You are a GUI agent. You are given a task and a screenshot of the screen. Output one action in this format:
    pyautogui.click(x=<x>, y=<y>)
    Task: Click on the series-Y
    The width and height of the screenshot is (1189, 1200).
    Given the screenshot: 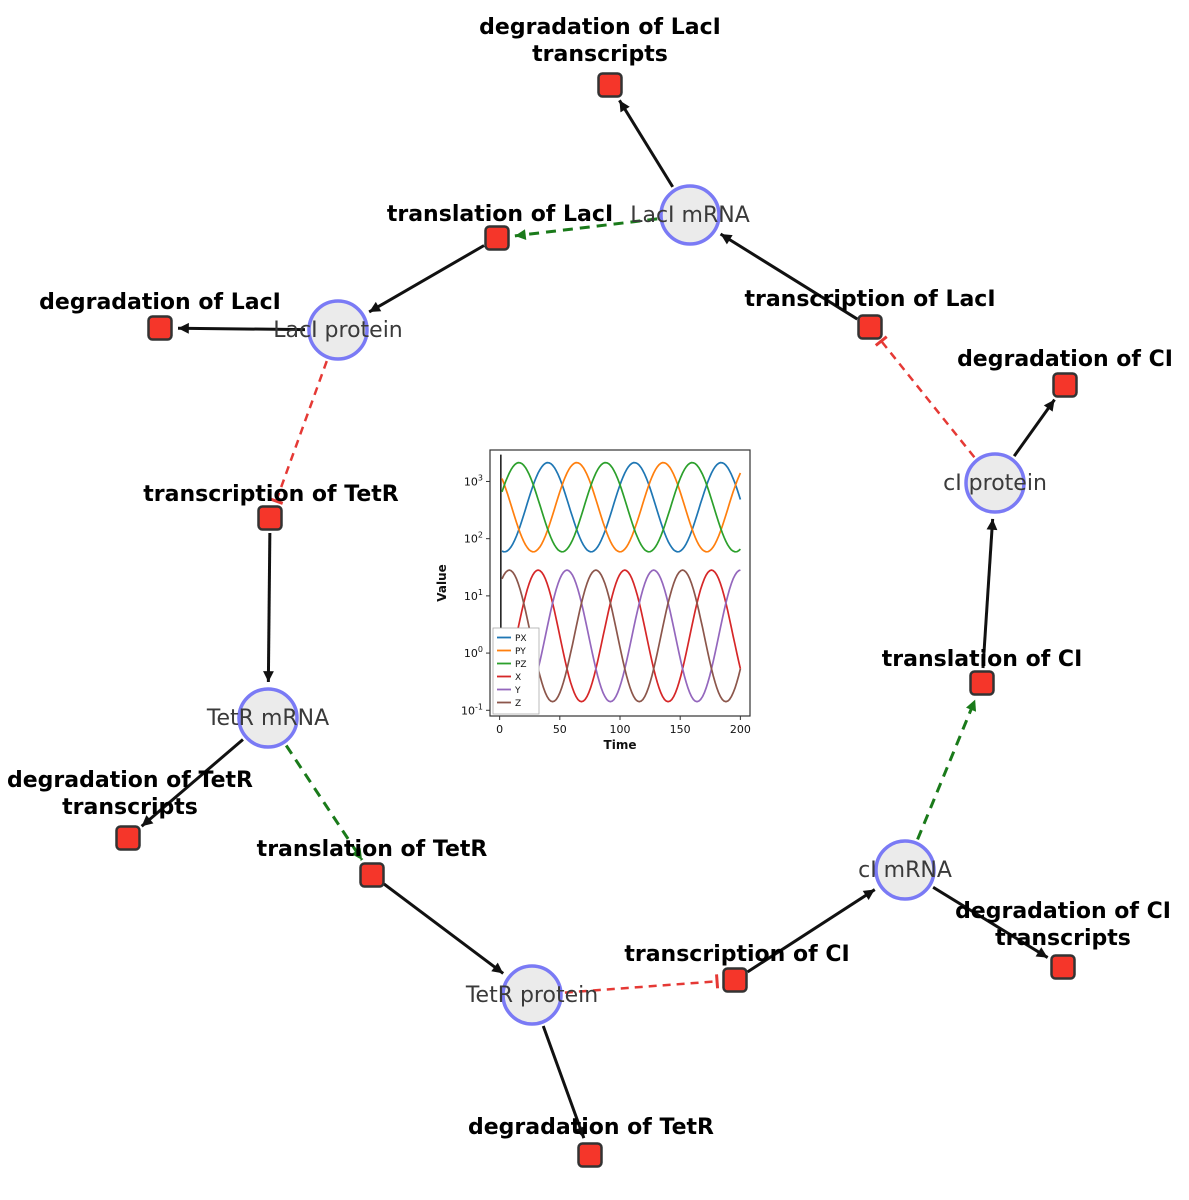 What is the action you would take?
    pyautogui.click(x=621, y=636)
    